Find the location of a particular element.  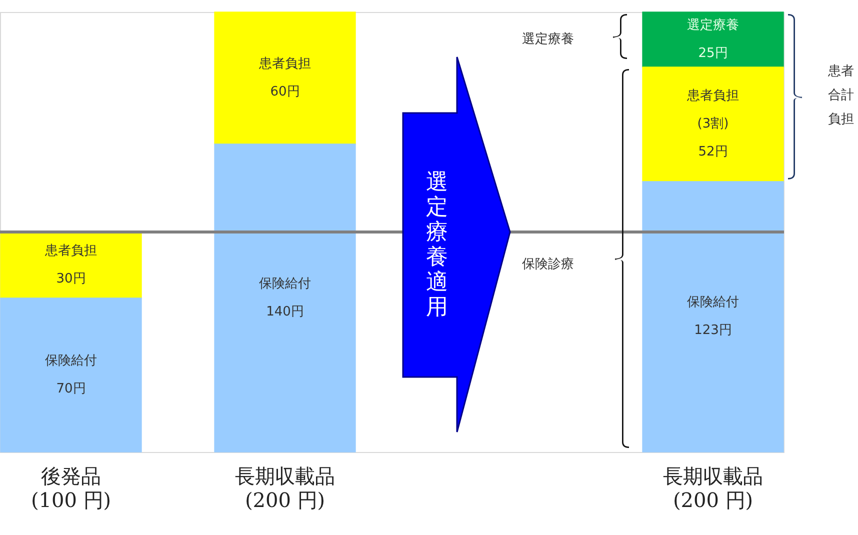

data-label: 25円 is located at coordinates (713, 53).